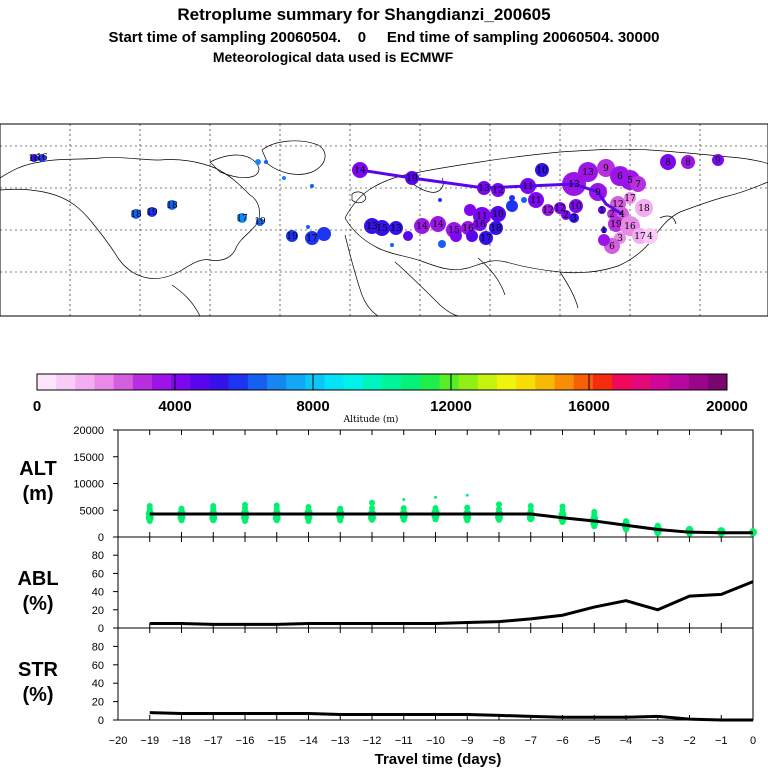 The width and height of the screenshot is (768, 768). I want to click on map-number-label: 16, so click(468, 229).